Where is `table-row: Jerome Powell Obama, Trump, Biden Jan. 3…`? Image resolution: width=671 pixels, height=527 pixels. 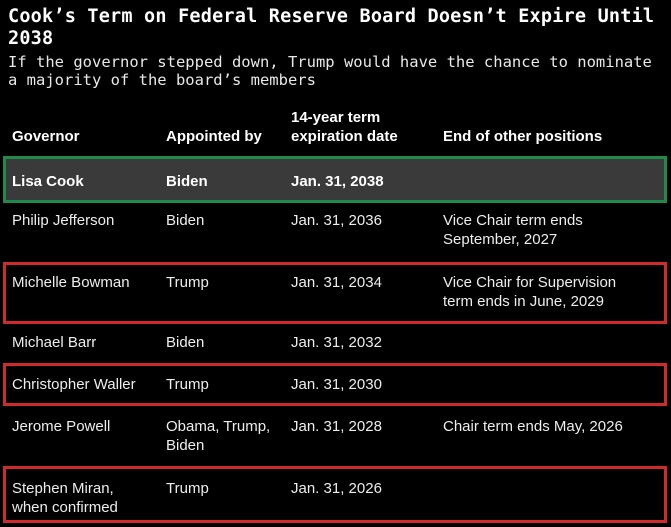
table-row: Jerome Powell Obama, Trump, Biden Jan. 3… is located at coordinates (335, 437).